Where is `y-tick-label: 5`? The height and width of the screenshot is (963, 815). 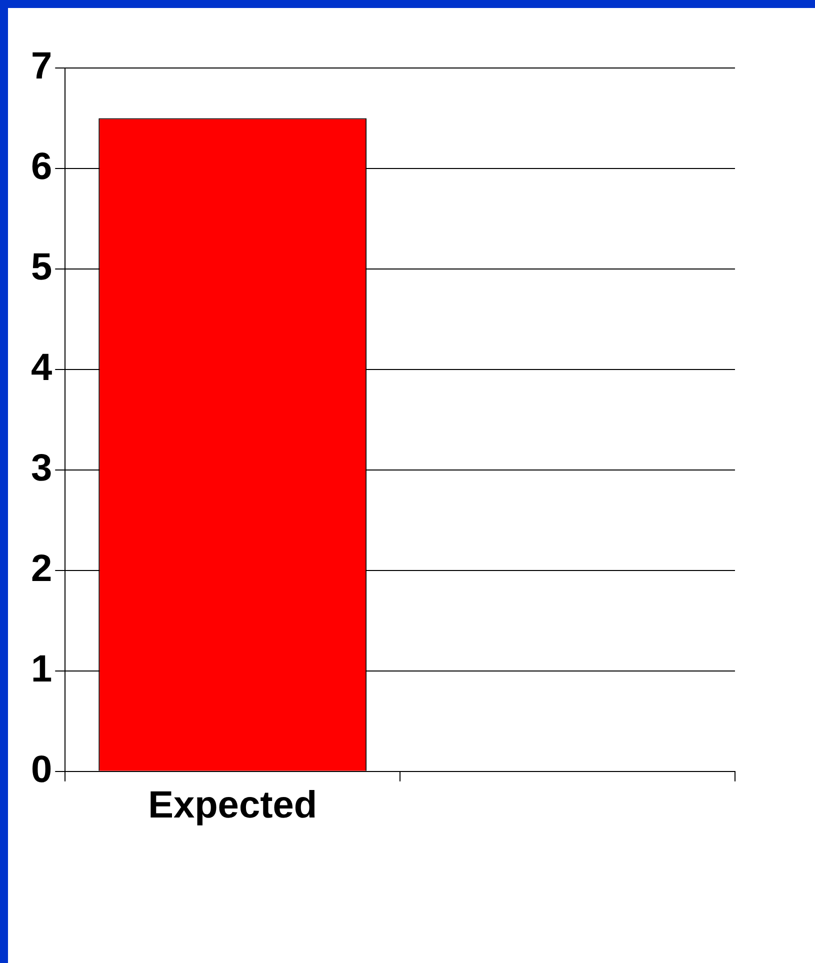 y-tick-label: 5 is located at coordinates (41, 267).